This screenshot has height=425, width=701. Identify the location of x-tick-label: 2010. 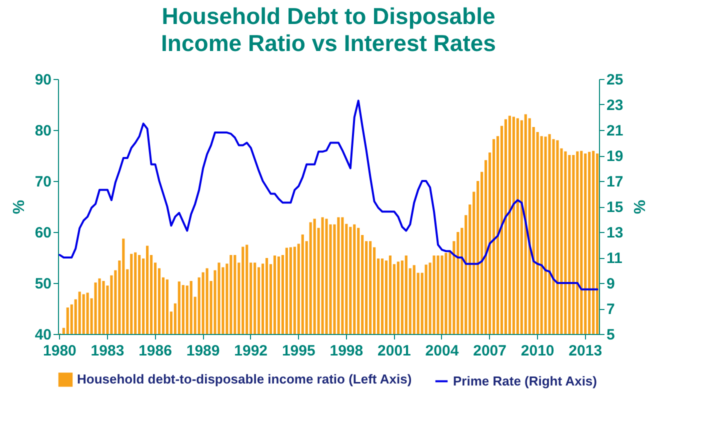
(537, 351).